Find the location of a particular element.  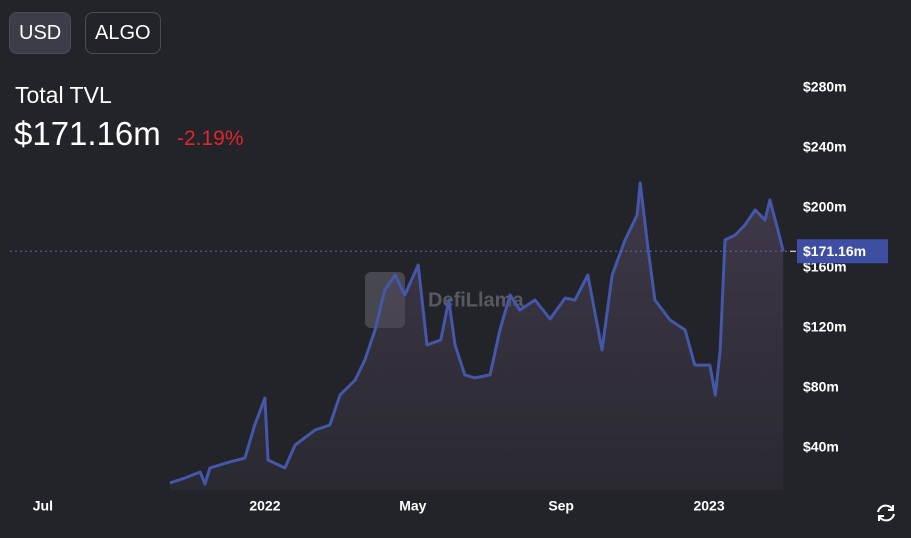

currency-button: ALGO is located at coordinates (123, 33).